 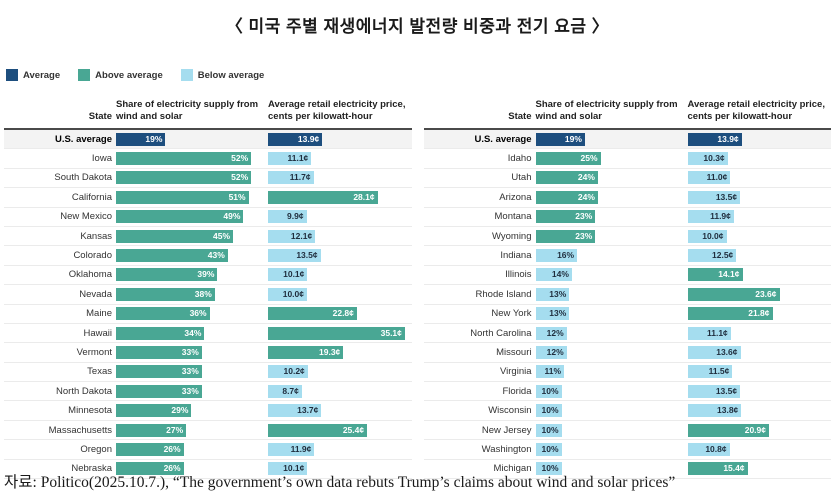 I want to click on price-bar: 25.4¢, so click(x=318, y=430).